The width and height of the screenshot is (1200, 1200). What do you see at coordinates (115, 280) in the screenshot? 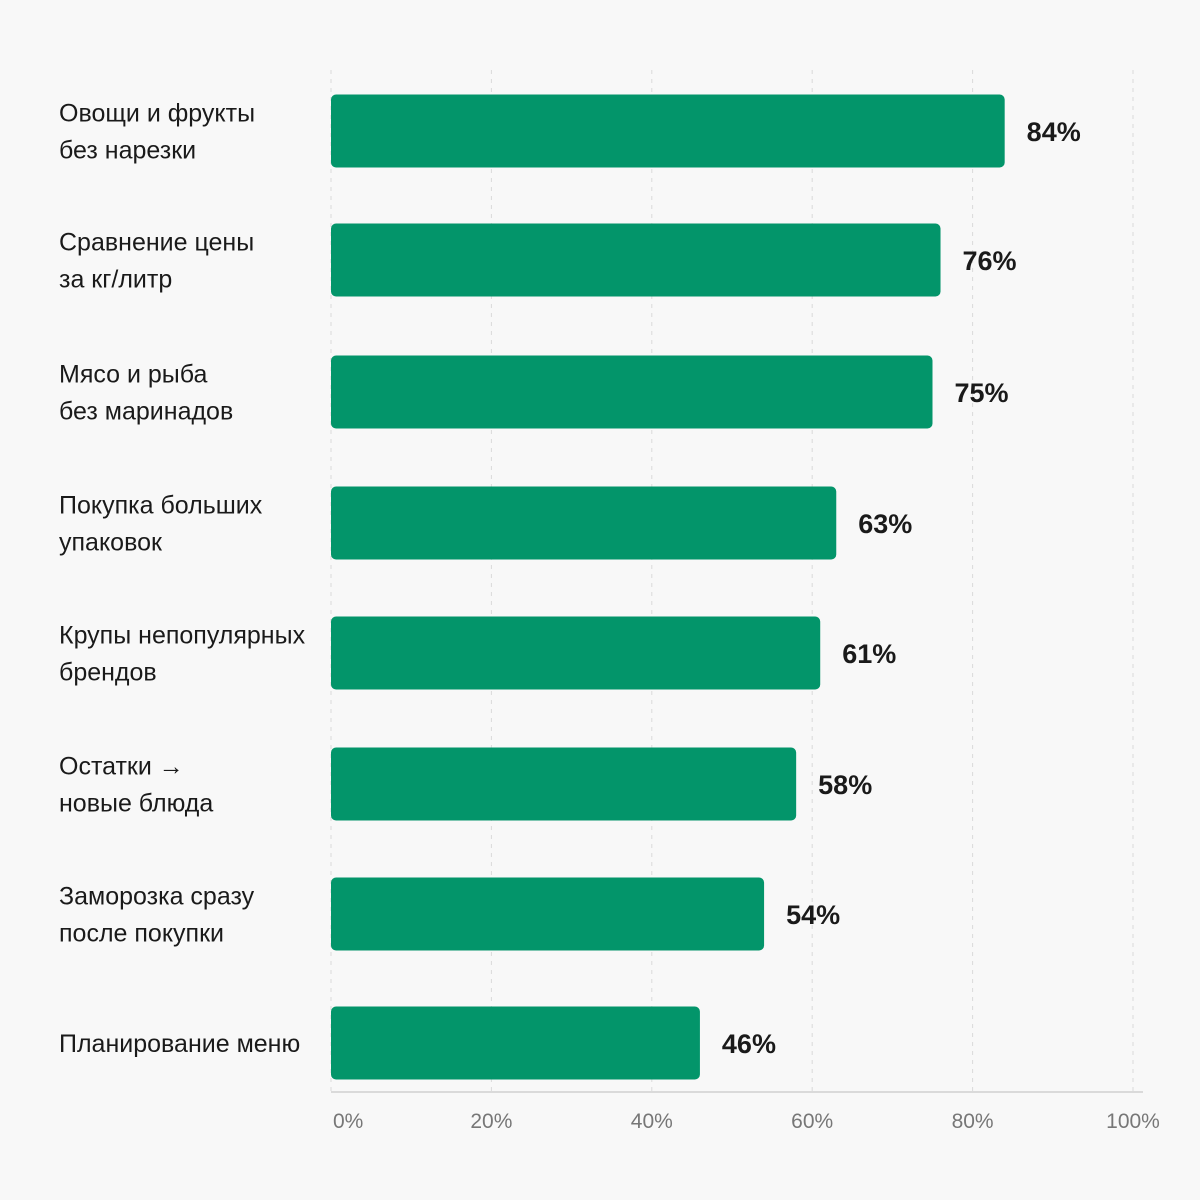
I see `category-label-line: за кг/литр` at bounding box center [115, 280].